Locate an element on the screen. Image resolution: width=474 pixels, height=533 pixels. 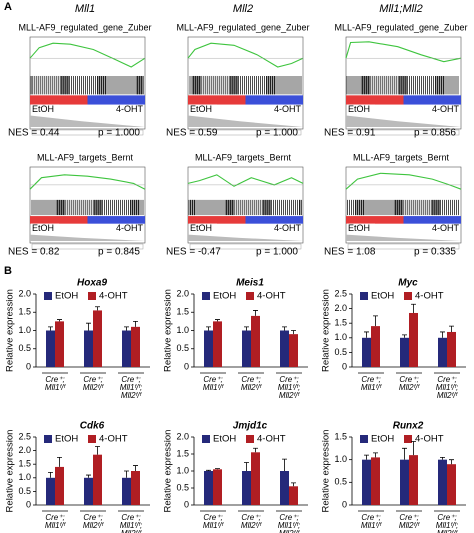
column-header: Mll1 is located at coordinates (85, 9).